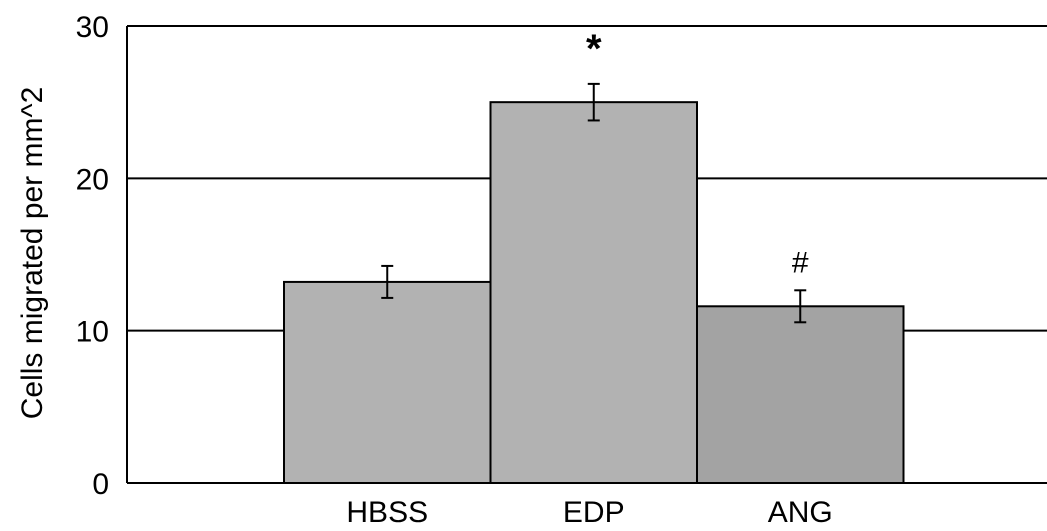  I want to click on bar-hbss, so click(387, 382).